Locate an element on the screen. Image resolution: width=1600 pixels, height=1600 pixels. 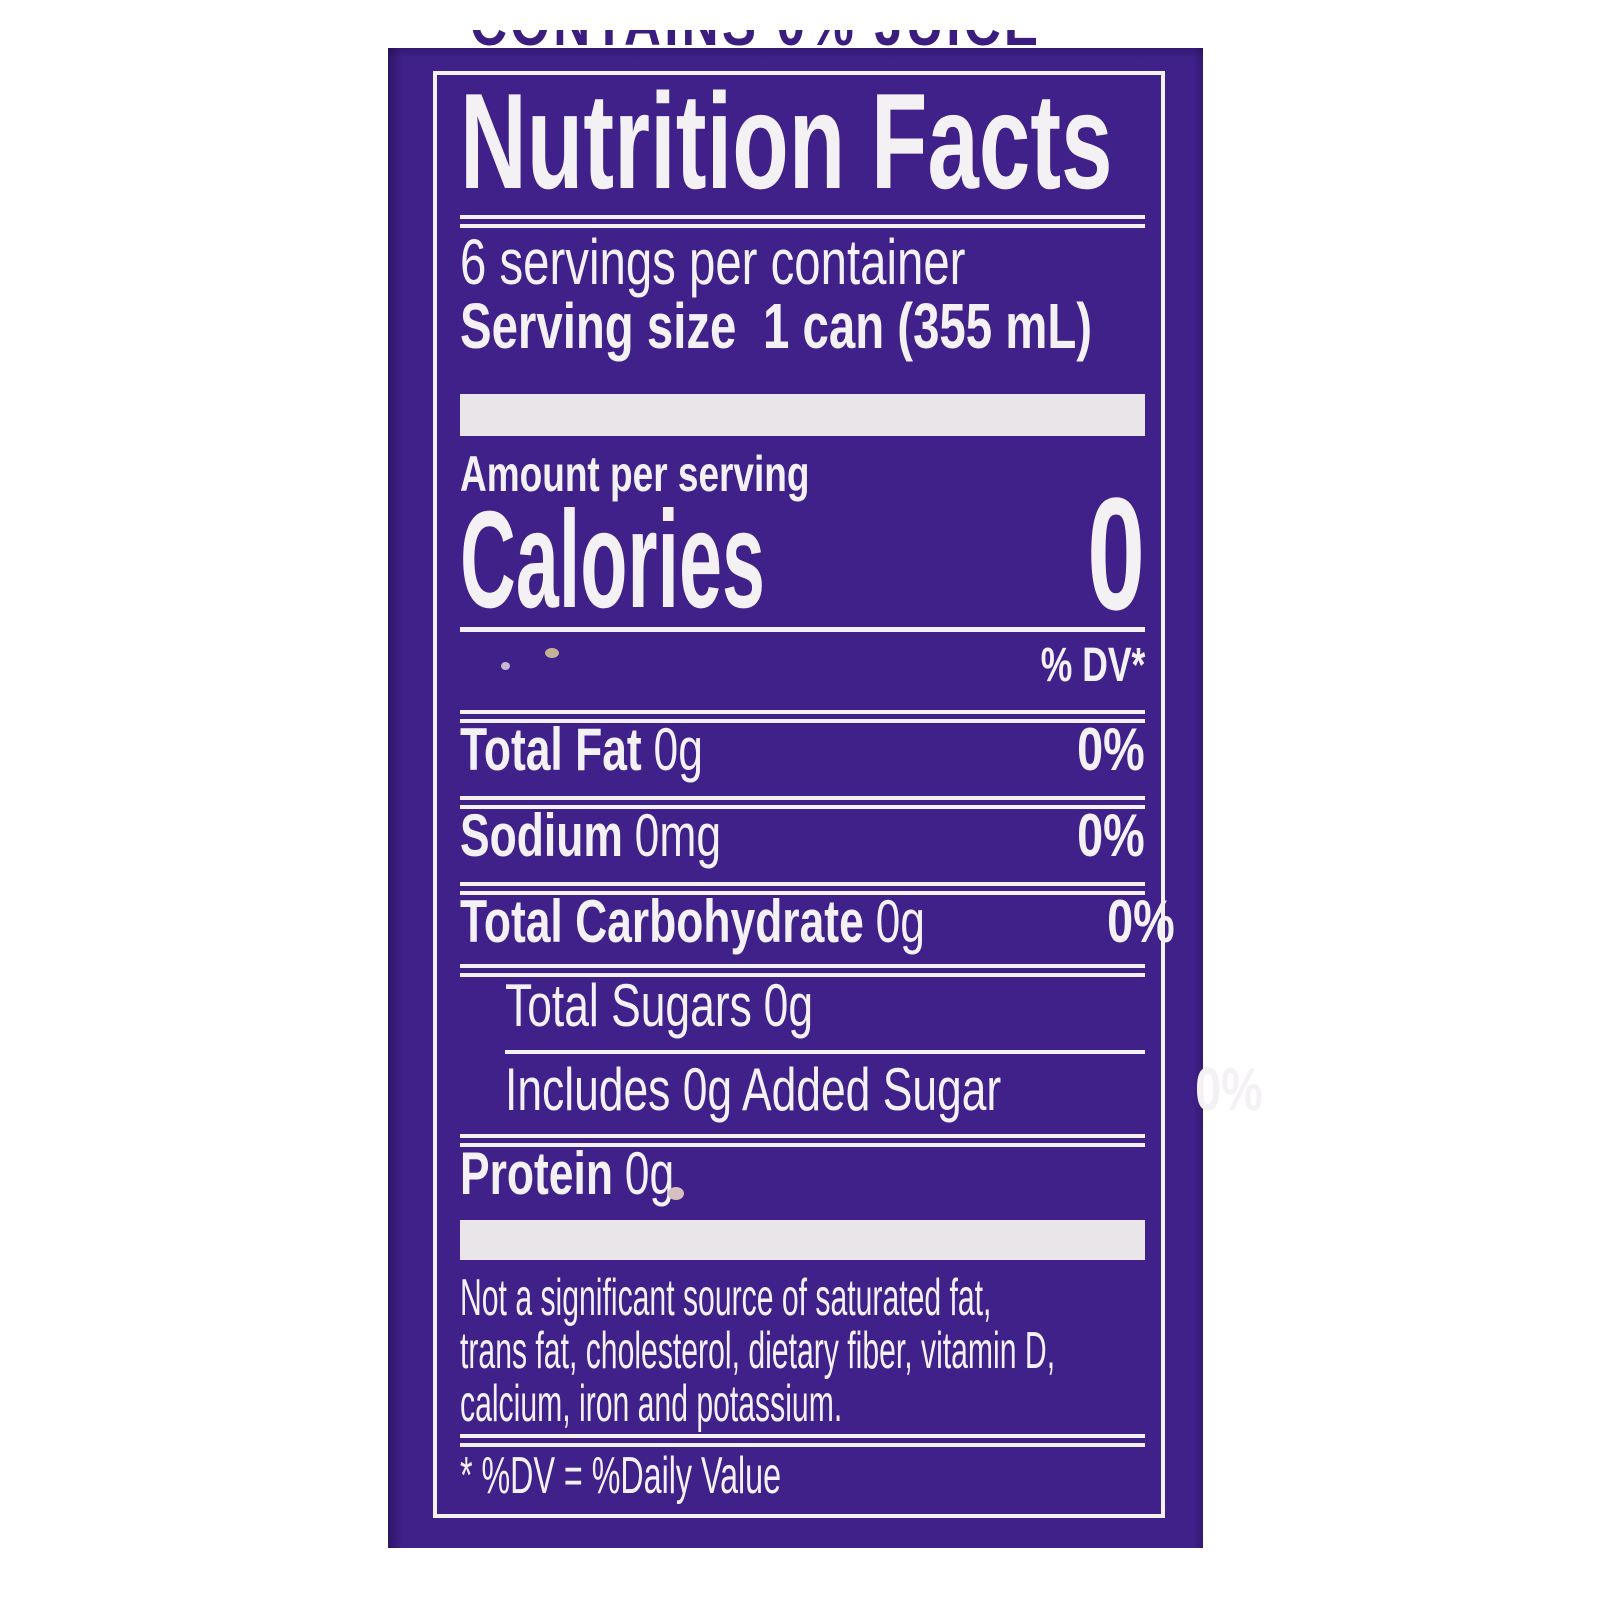
serving-size-value: 1 can (355 mL) is located at coordinates (928, 326).